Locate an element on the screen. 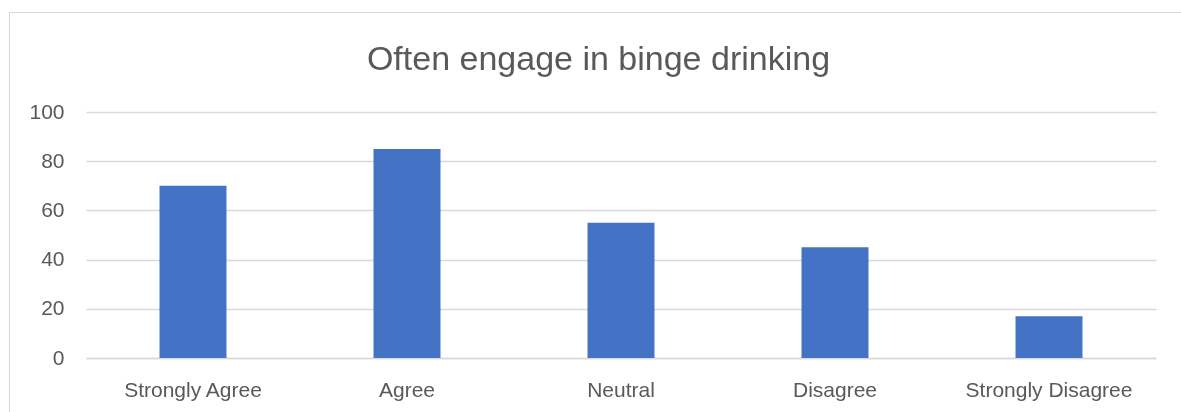 This screenshot has width=1181, height=412. x-tick-label: Disagree is located at coordinates (835, 389).